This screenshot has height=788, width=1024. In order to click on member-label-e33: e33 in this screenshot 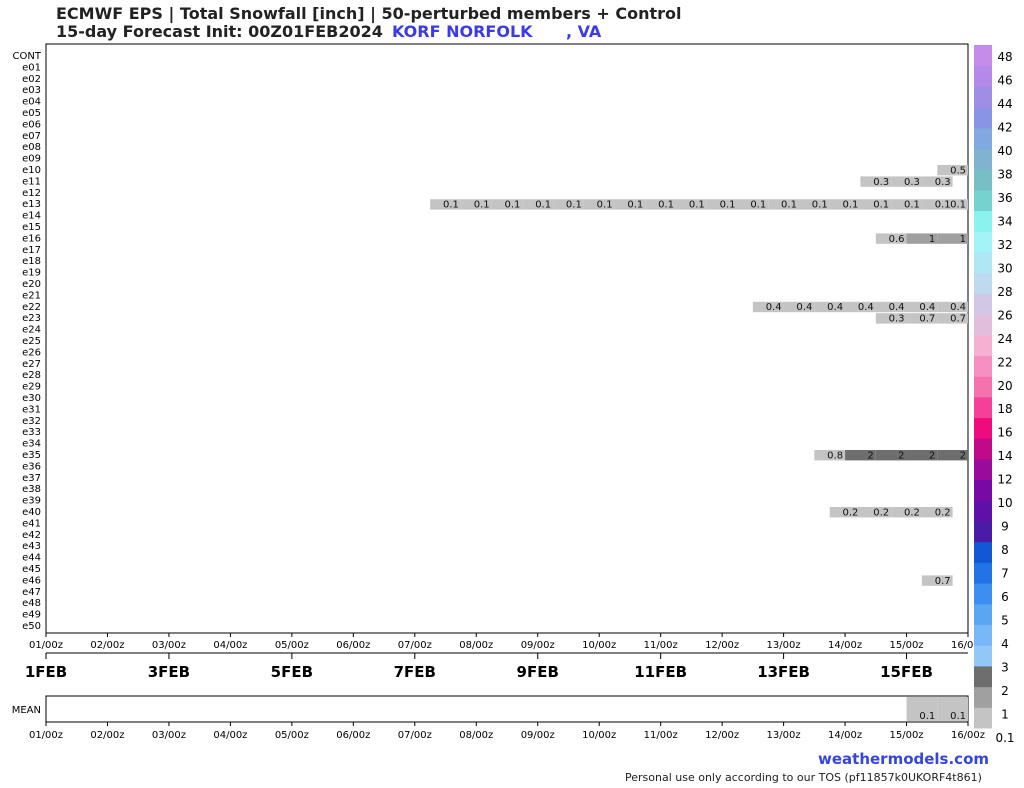, I will do `click(31, 432)`.